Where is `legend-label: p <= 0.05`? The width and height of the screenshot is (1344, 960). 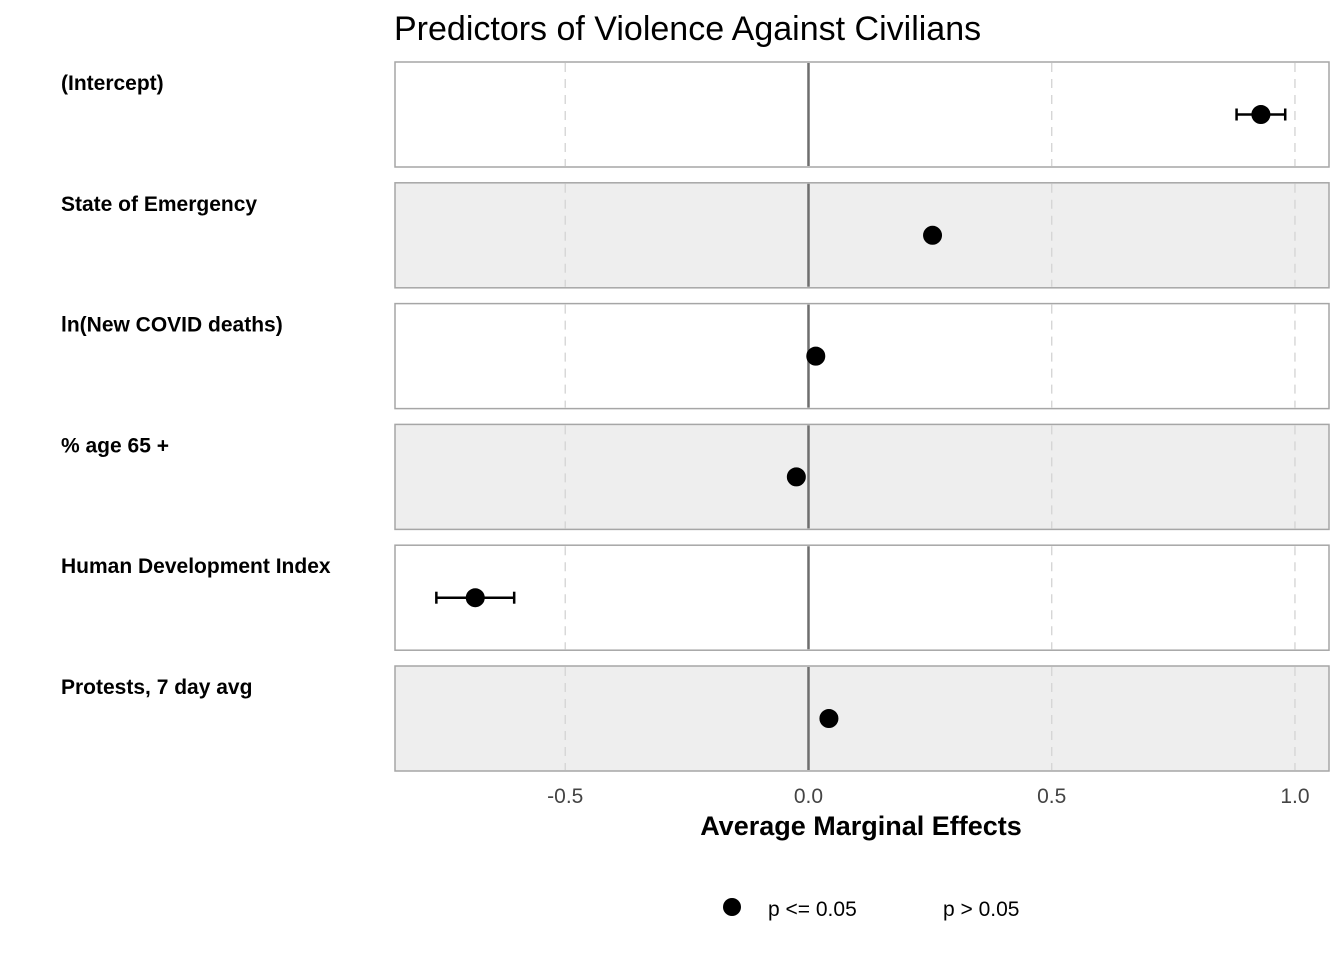
legend-label: p <= 0.05 is located at coordinates (812, 909).